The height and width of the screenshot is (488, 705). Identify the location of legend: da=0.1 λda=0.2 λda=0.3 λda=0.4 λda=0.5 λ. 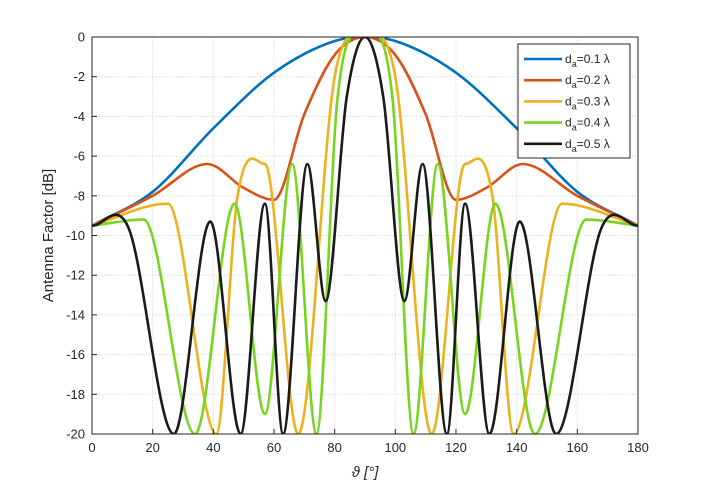
(574, 101).